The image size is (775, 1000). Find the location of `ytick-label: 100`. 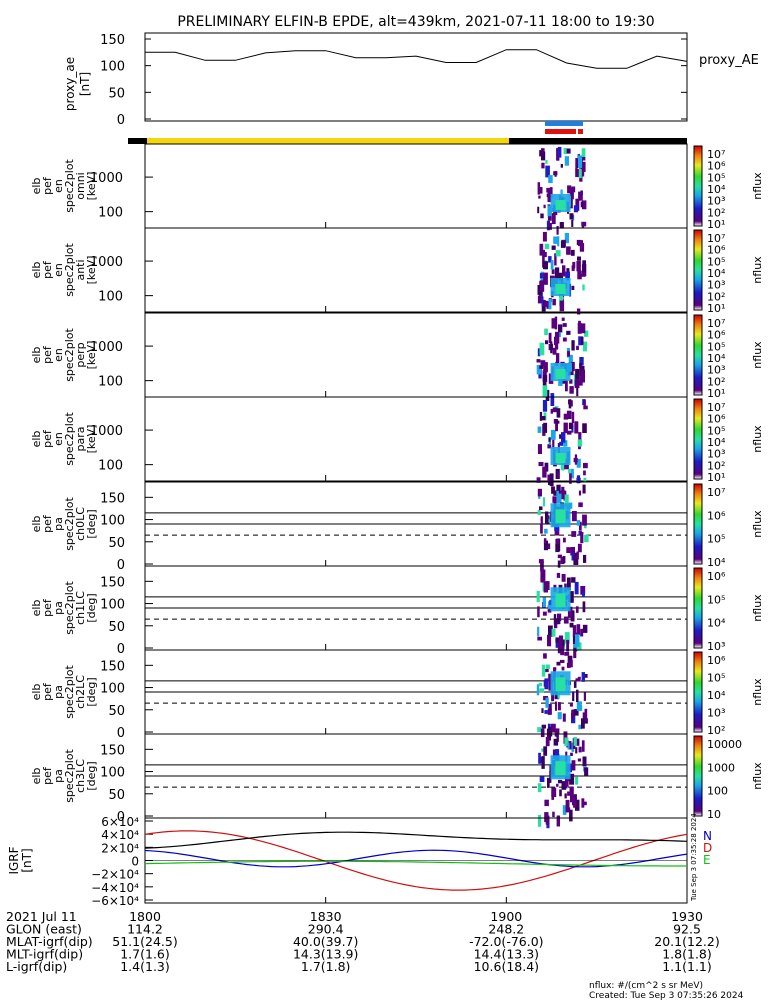

ytick-label: 100 is located at coordinates (112, 521).